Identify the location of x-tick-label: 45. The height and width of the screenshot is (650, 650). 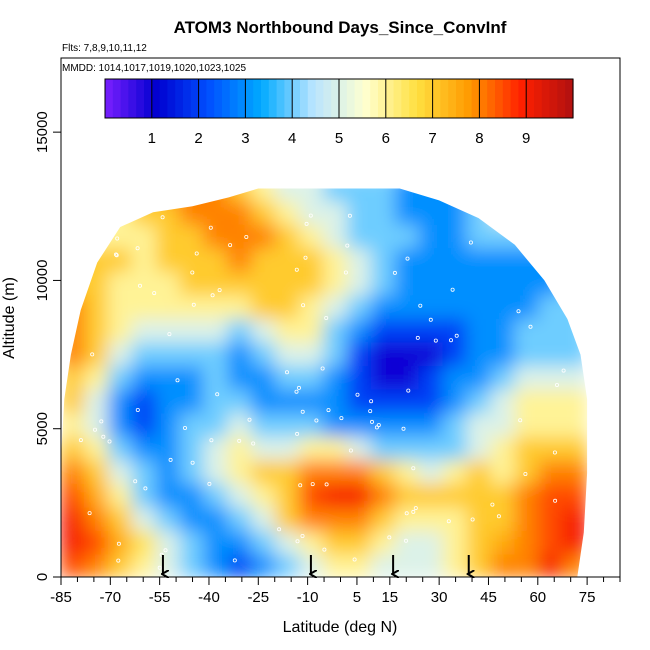
(488, 597).